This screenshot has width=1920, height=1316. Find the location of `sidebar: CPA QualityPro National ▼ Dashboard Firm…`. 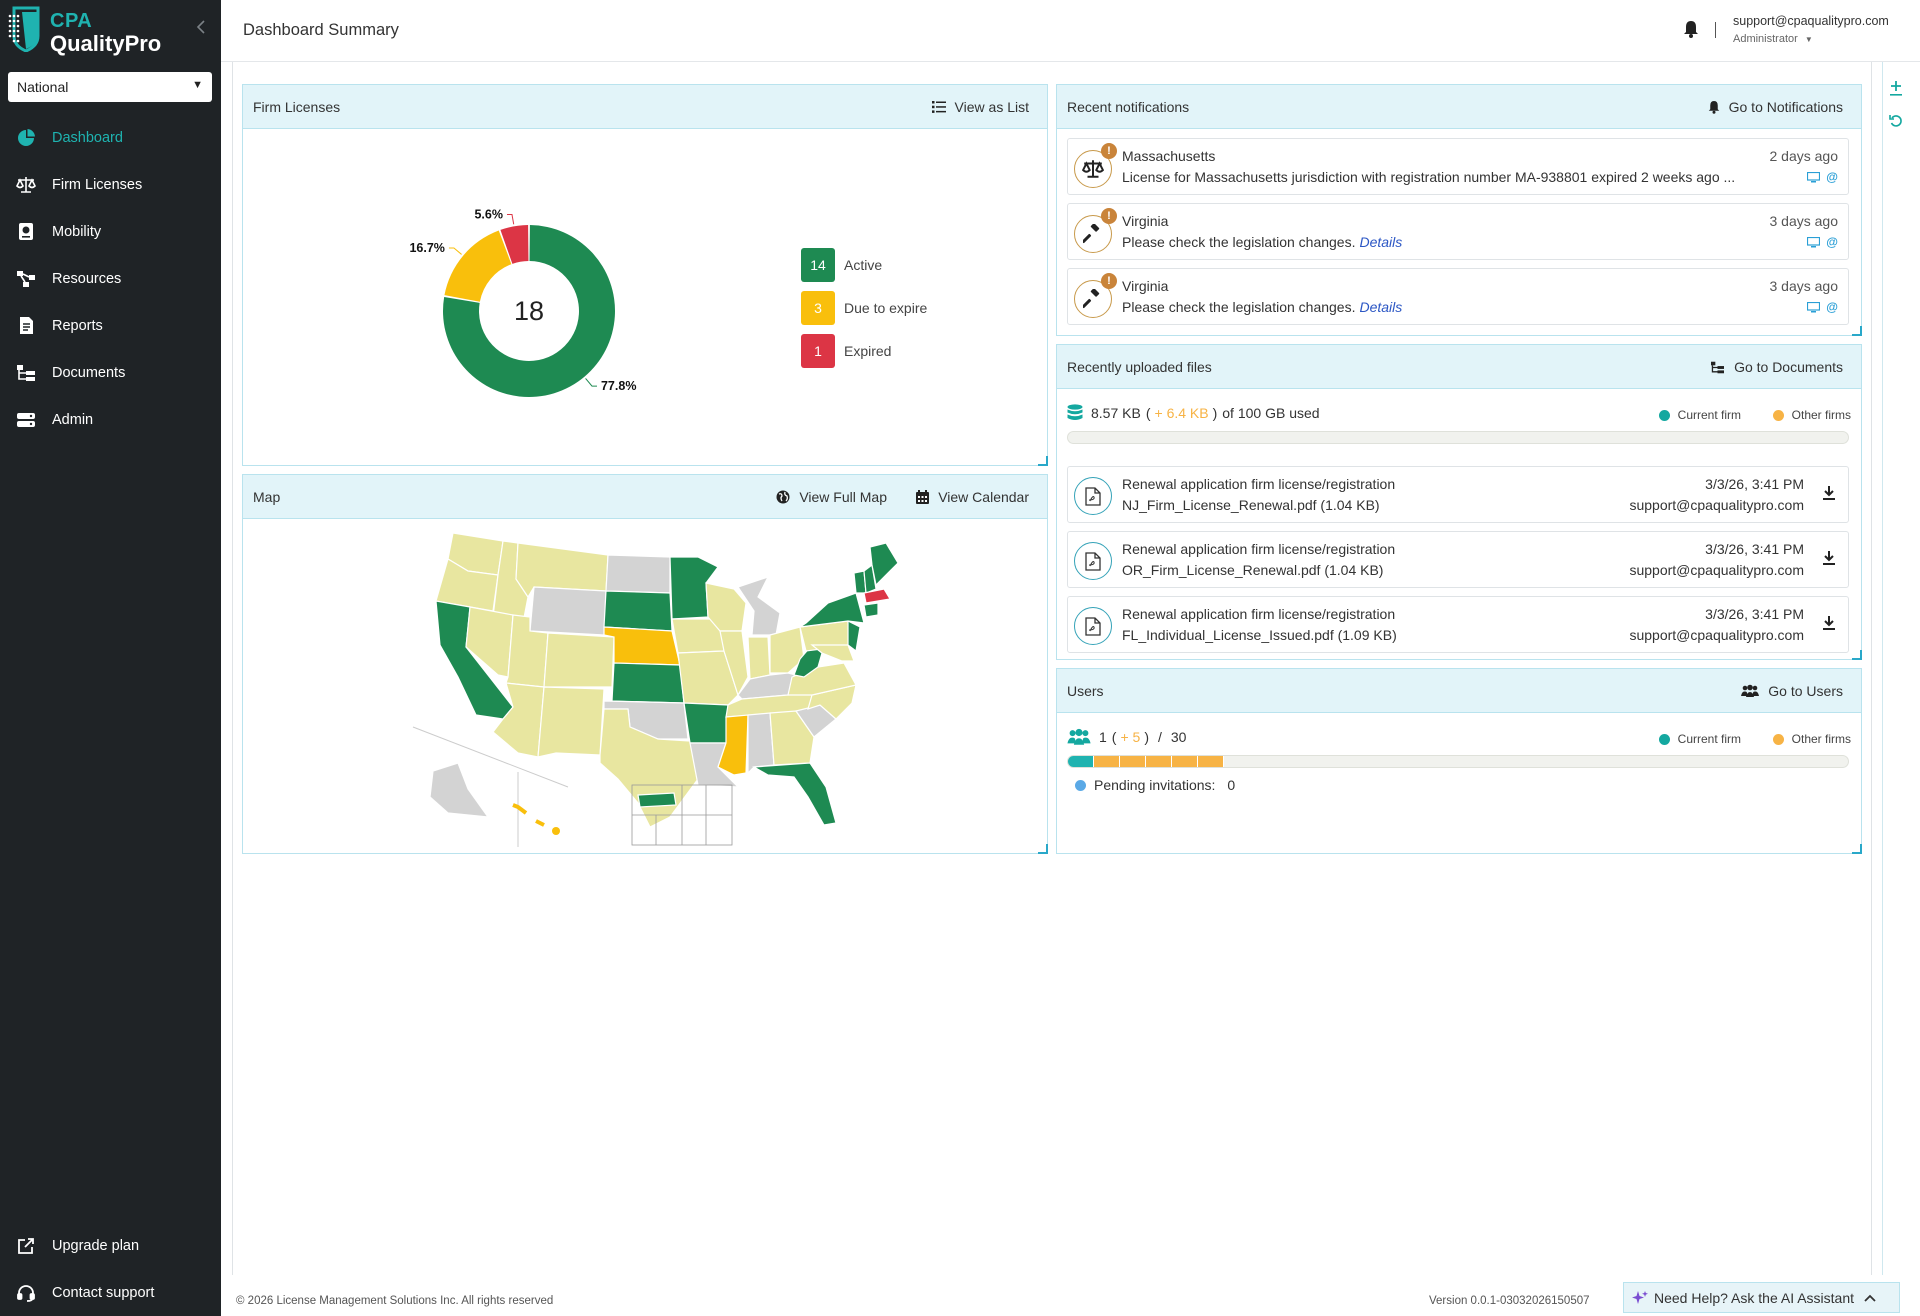

sidebar: CPA QualityPro National ▼ Dashboard Firm… is located at coordinates (110, 658).